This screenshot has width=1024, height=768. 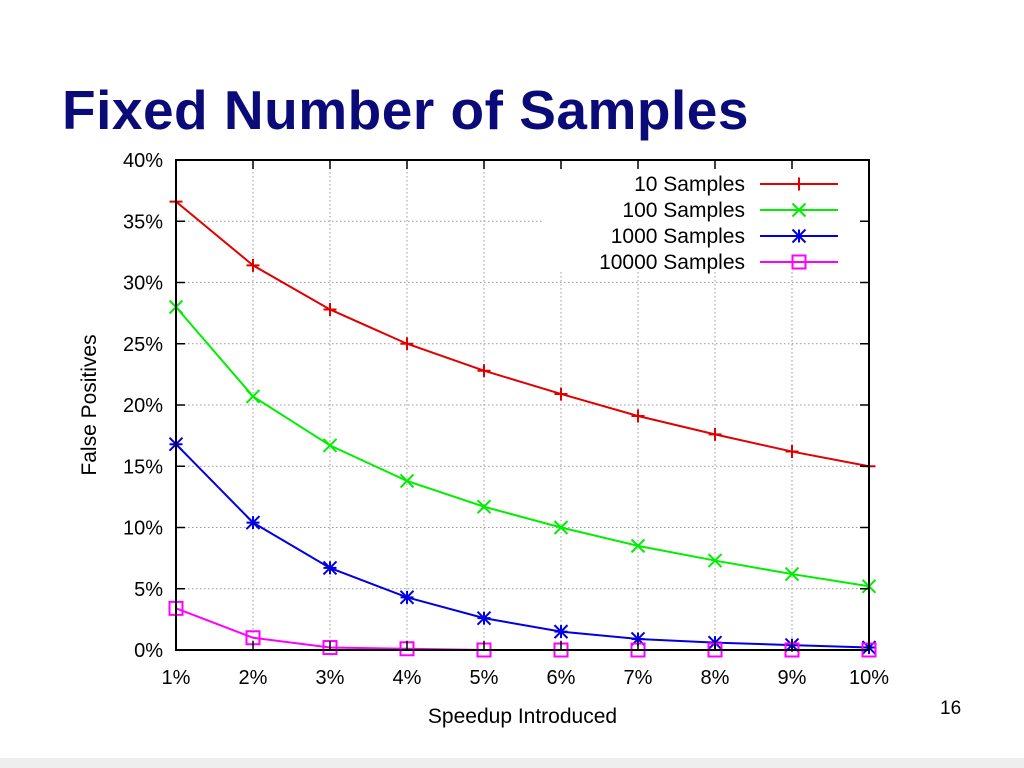 I want to click on legend-item: 10000 Samples, so click(x=718, y=262).